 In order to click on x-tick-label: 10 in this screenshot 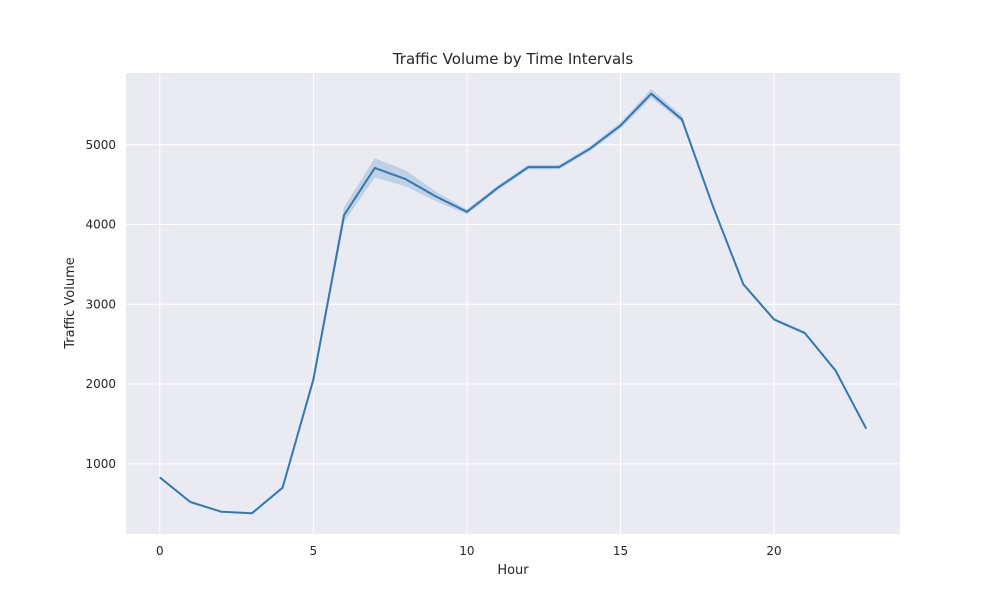, I will do `click(466, 551)`.